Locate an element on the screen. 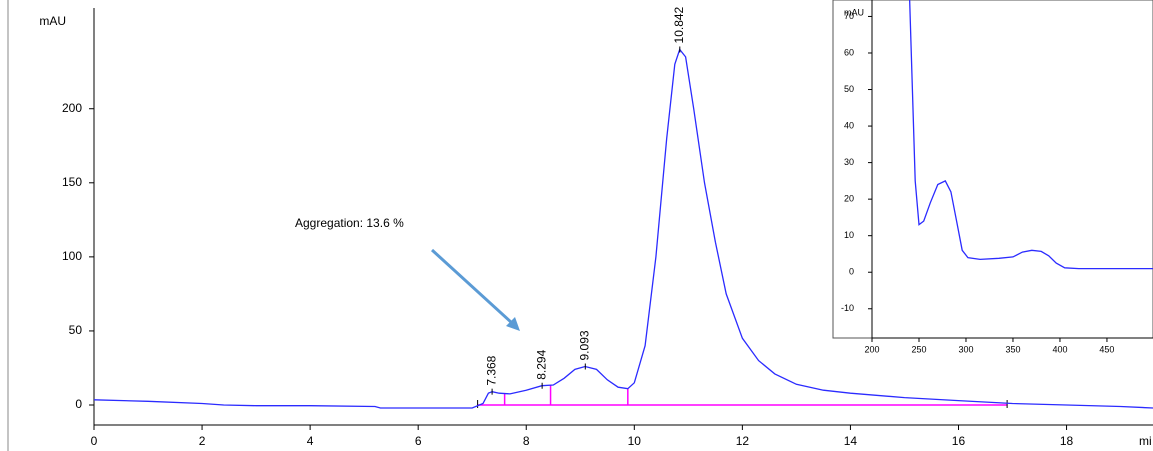 Image resolution: width=1153 pixels, height=451 pixels. y-tick-label: 60 is located at coordinates (849, 52).